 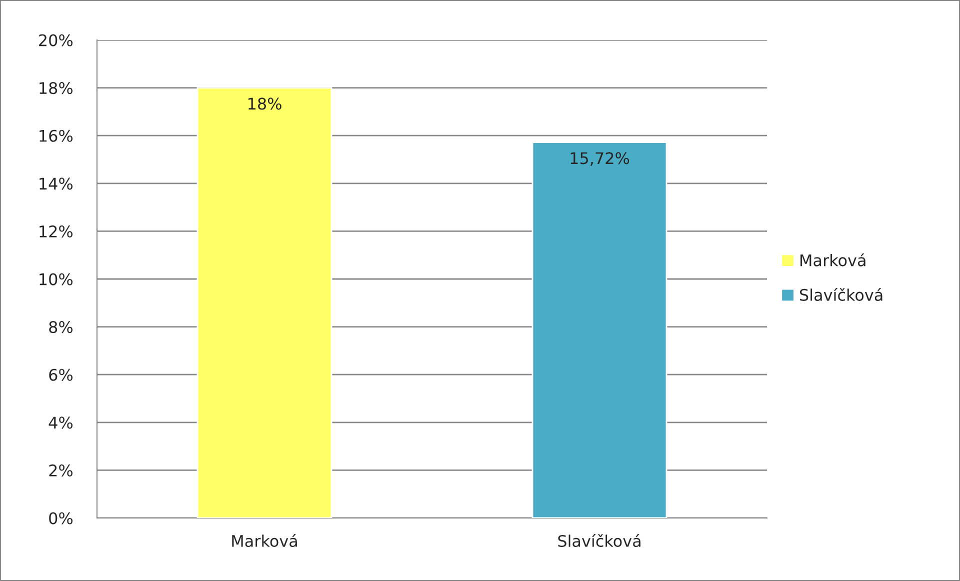 I want to click on y-tick-label: 0%, so click(x=61, y=518).